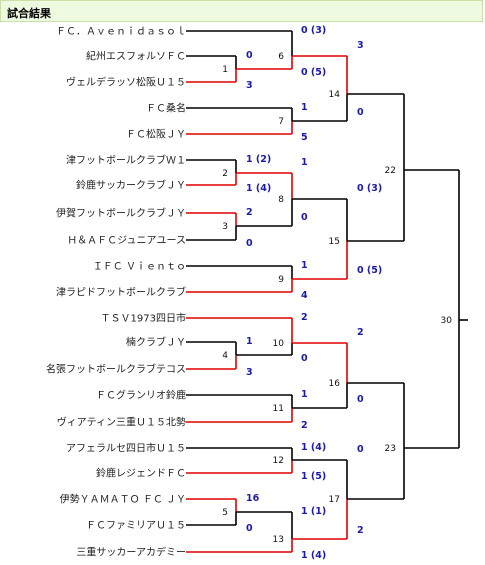 The height and width of the screenshot is (565, 485). I want to click on match-number: 10, so click(279, 344).